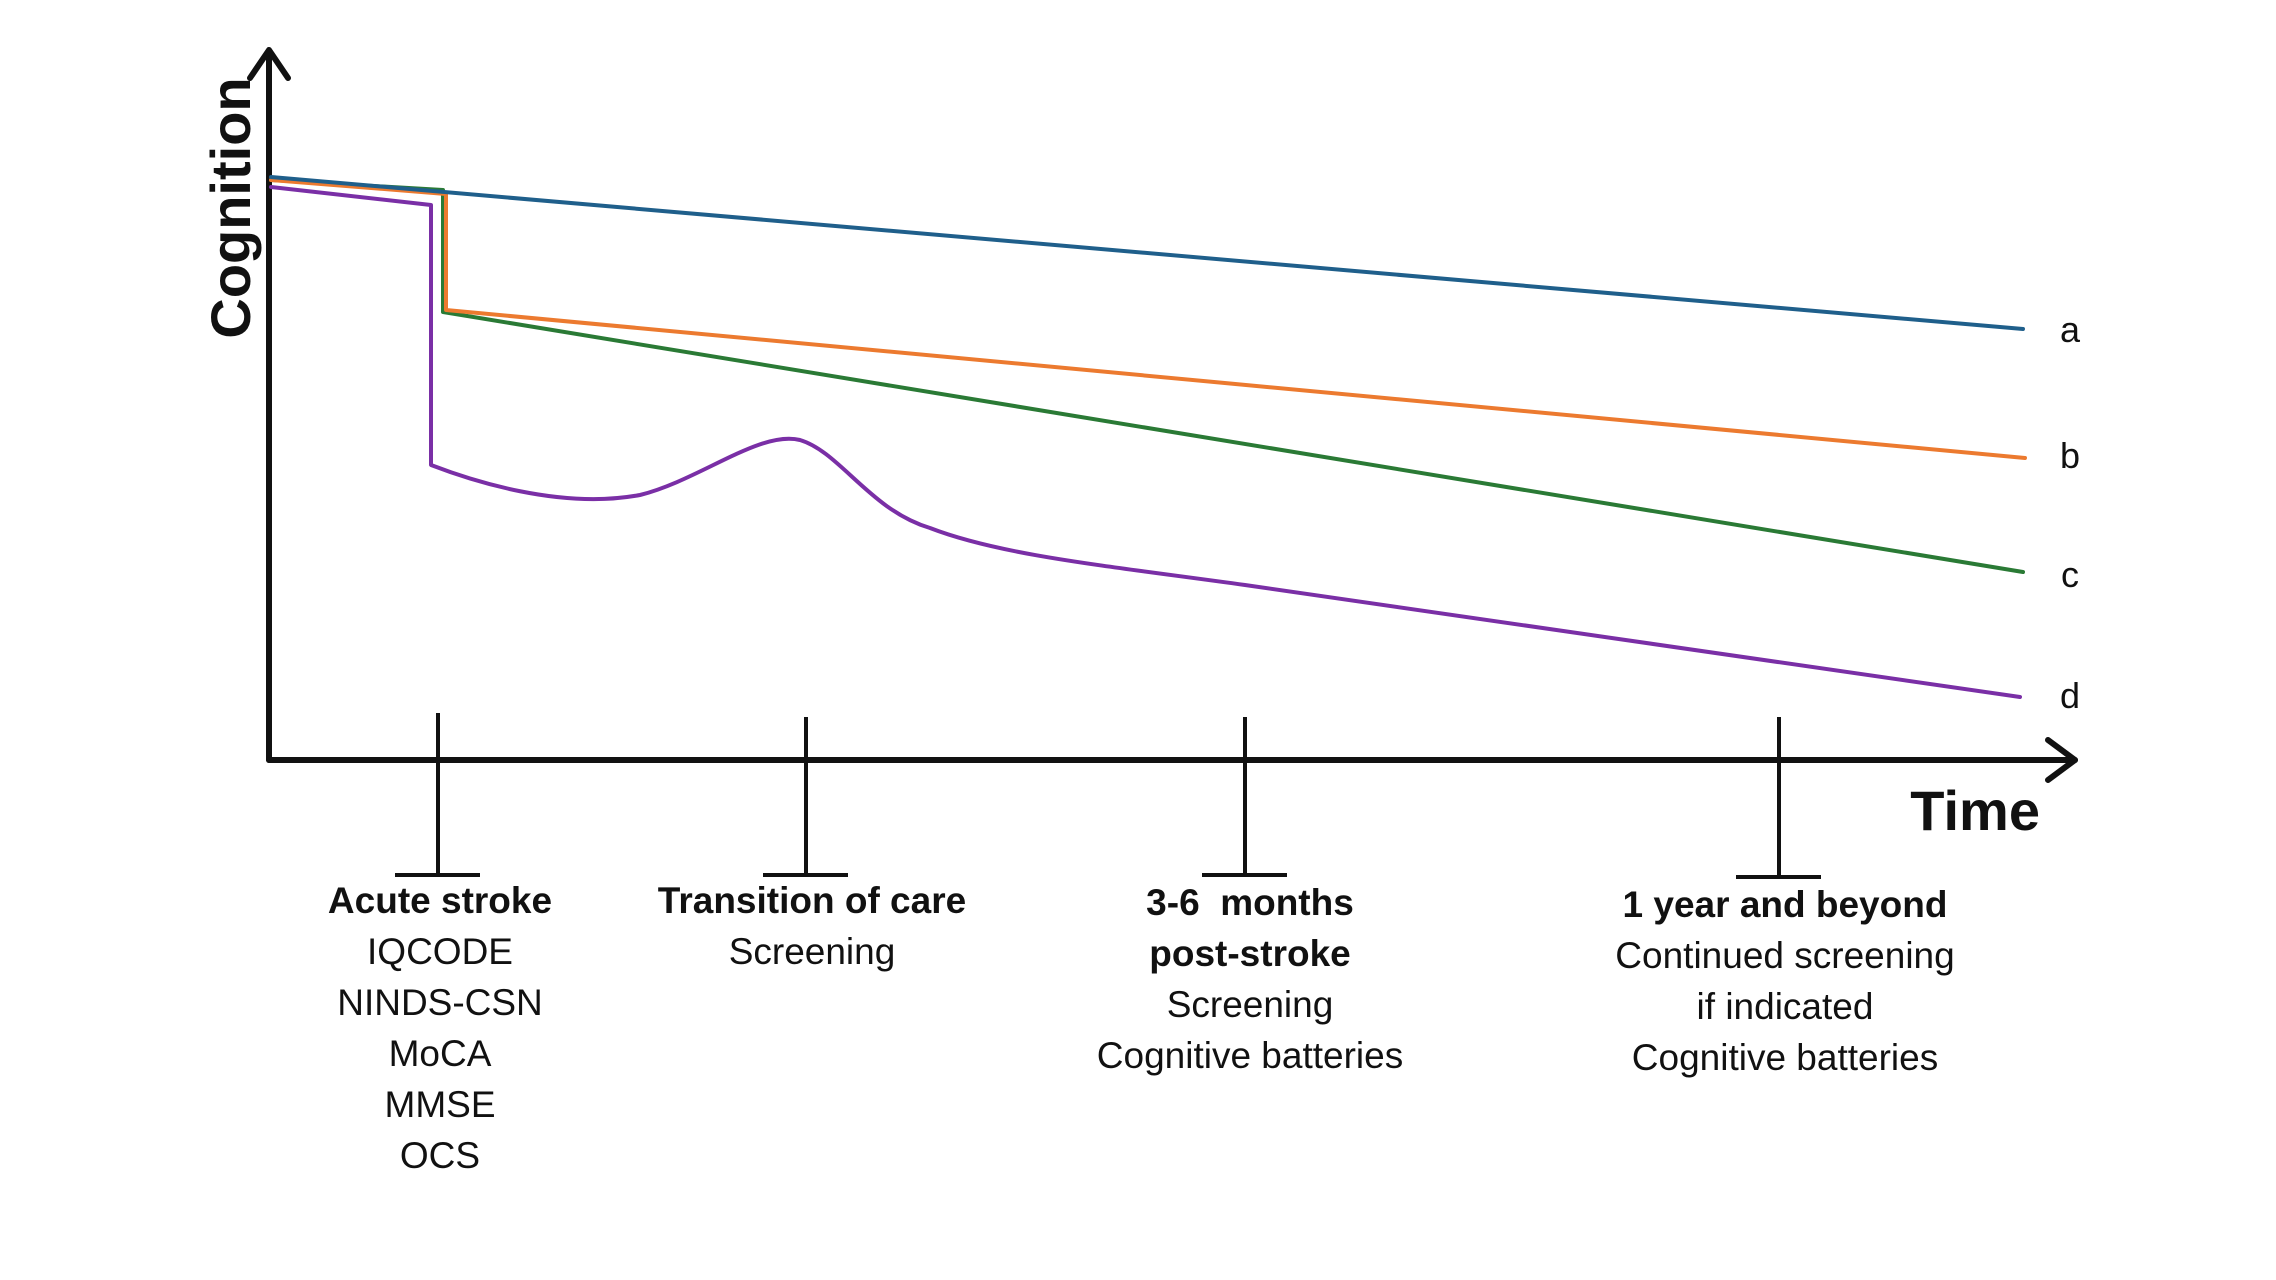  What do you see at coordinates (230, 207) in the screenshot?
I see `y-axis-title: Cognition` at bounding box center [230, 207].